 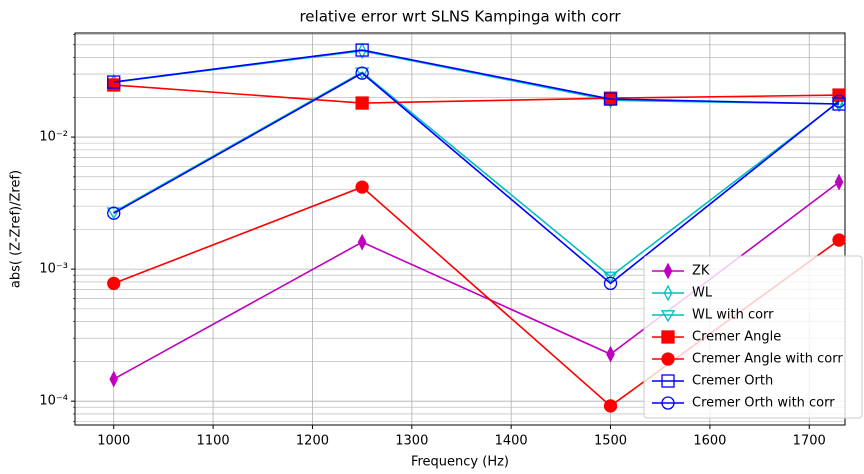 What do you see at coordinates (763, 403) in the screenshot?
I see `legend-label: Cremer Orth with corr` at bounding box center [763, 403].